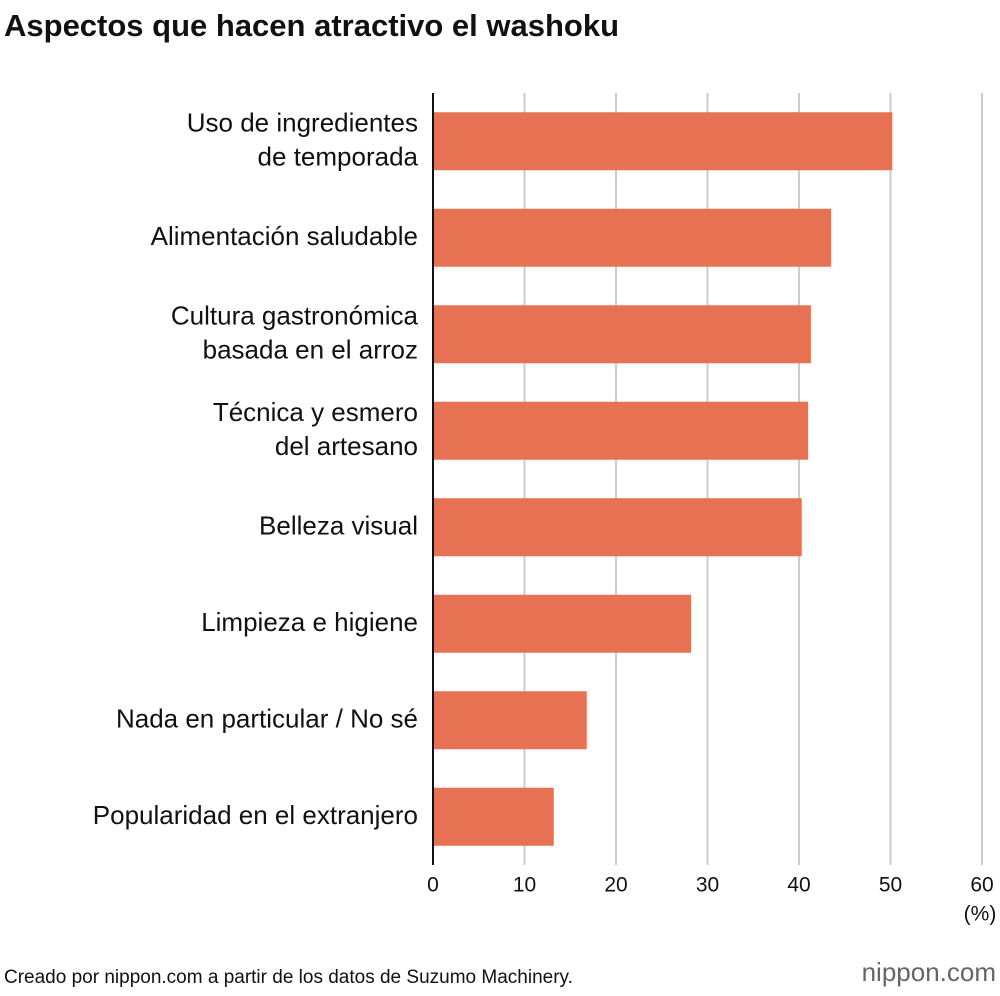 This screenshot has width=1000, height=996. What do you see at coordinates (338, 525) in the screenshot?
I see `y-tick-label: Belleza visual` at bounding box center [338, 525].